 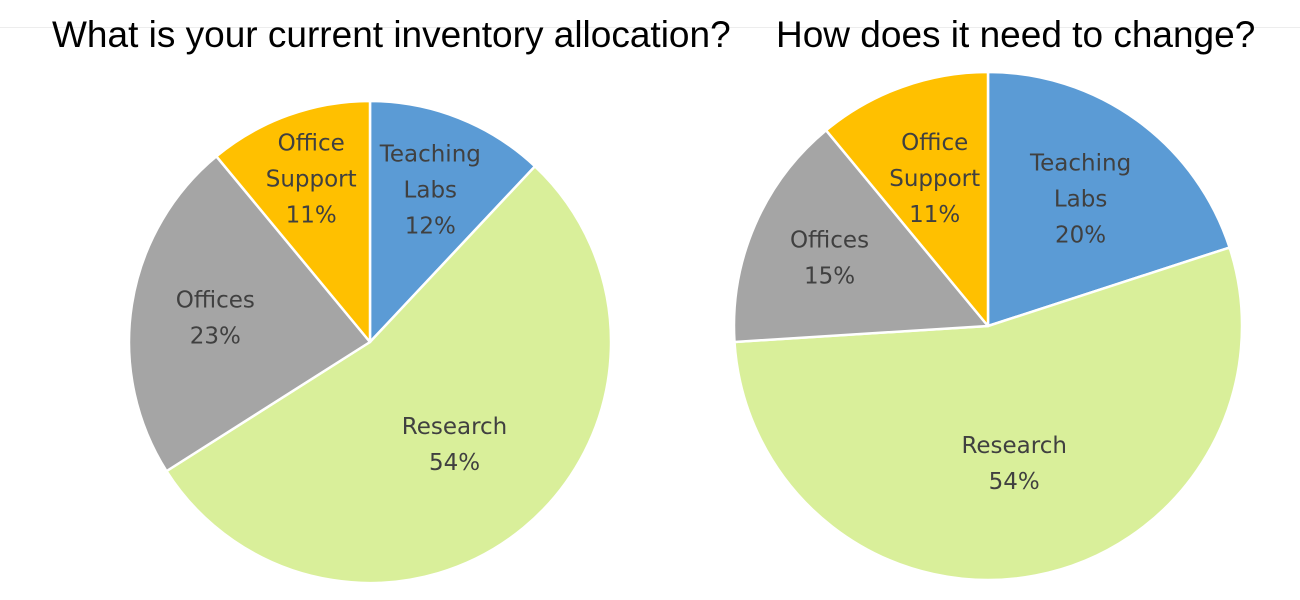 I want to click on slice-label-offices: Offices 15%, so click(x=829, y=258).